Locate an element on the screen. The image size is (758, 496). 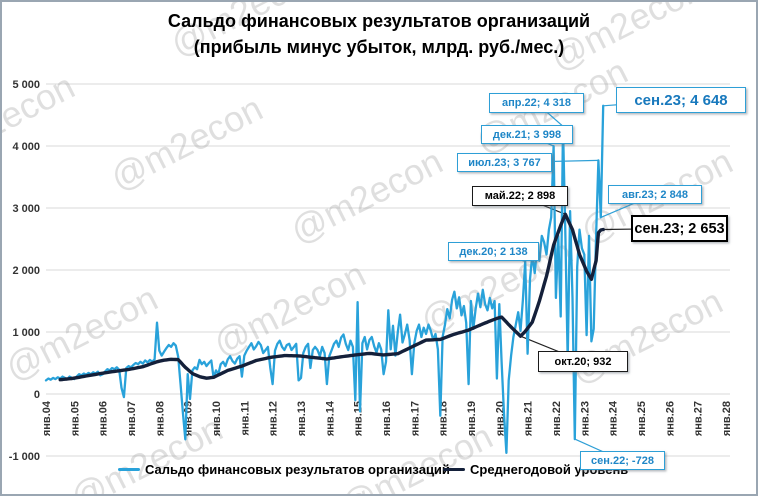
x-axis-tick-label: янв.14 is located at coordinates (330, 418).